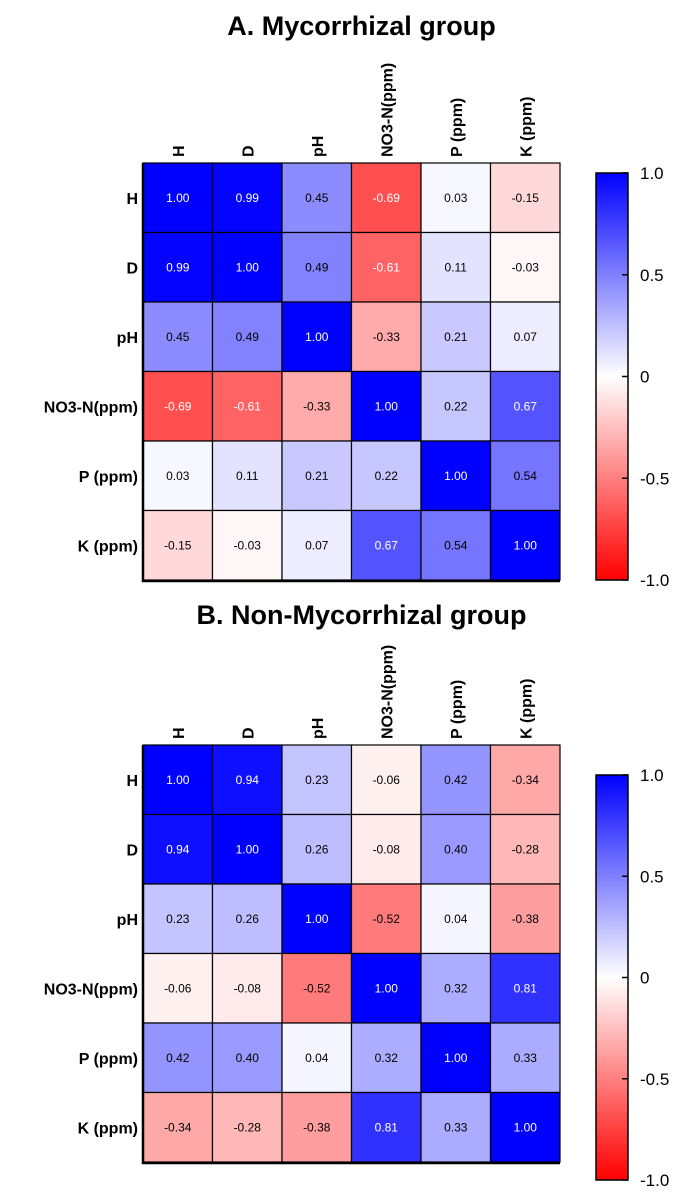 Image resolution: width=681 pixels, height=1194 pixels. Describe the element at coordinates (317, 780) in the screenshot. I see `cell-value-label: 0.23` at that location.